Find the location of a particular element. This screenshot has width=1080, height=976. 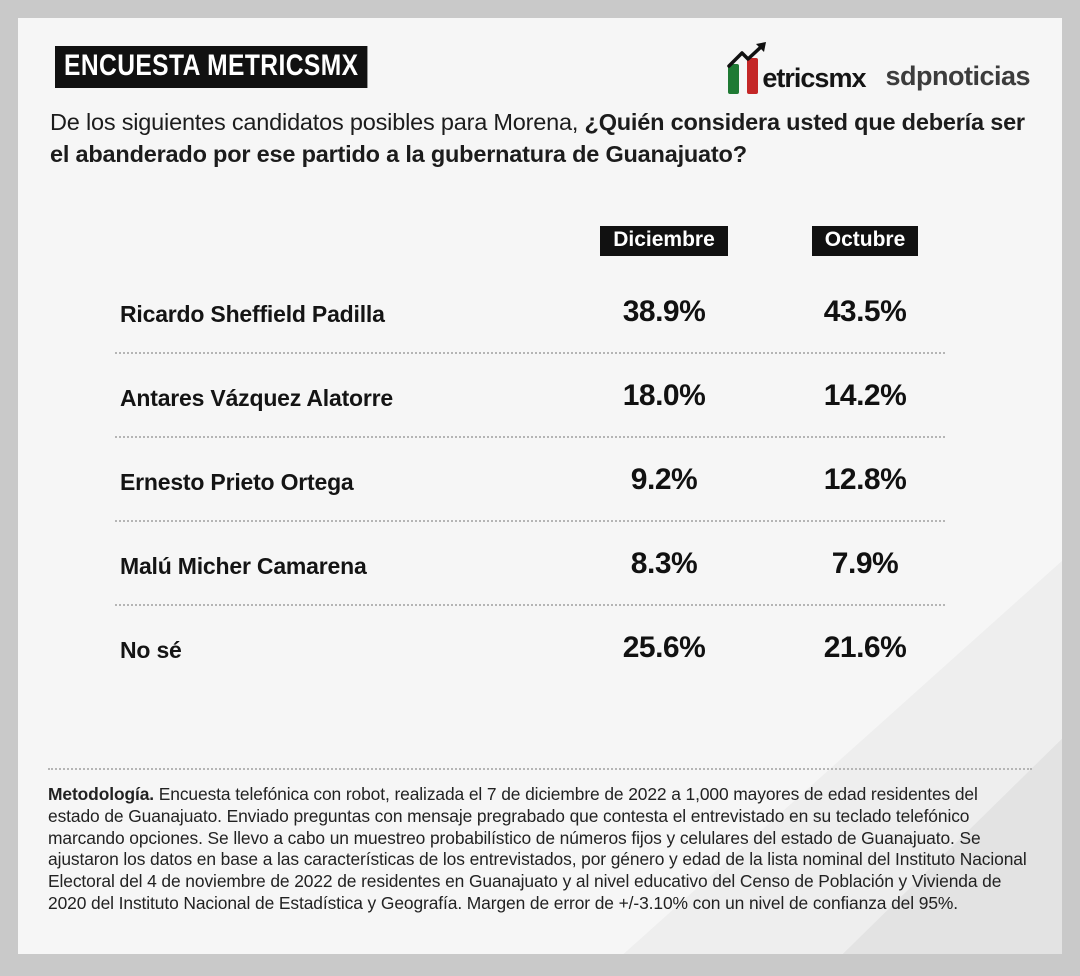

diciembre-value: 38.9% is located at coordinates (664, 311).